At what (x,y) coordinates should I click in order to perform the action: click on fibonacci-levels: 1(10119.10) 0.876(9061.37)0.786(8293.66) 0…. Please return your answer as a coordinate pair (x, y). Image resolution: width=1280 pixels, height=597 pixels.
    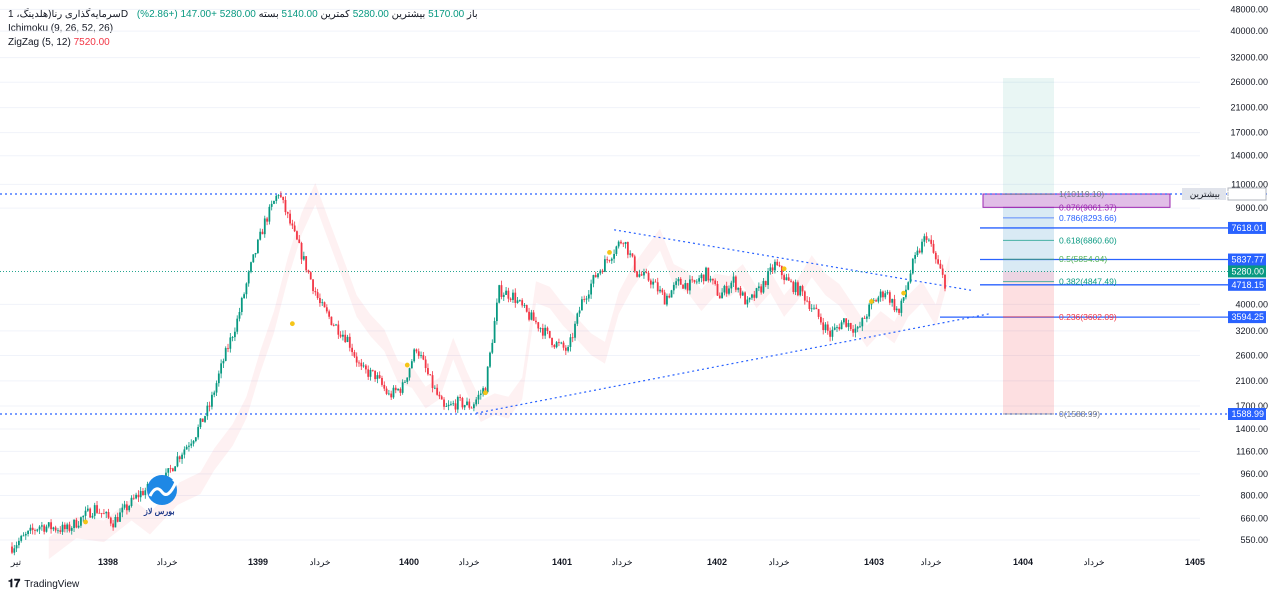
    Looking at the image, I should click on (1060, 304).